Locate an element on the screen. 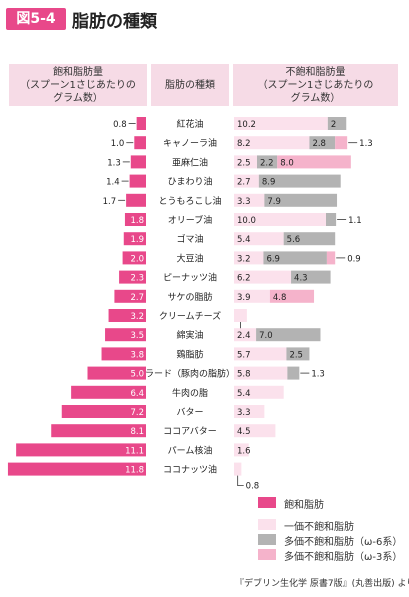 The image size is (409, 597). omega3-value-label: 8.0 is located at coordinates (287, 163).